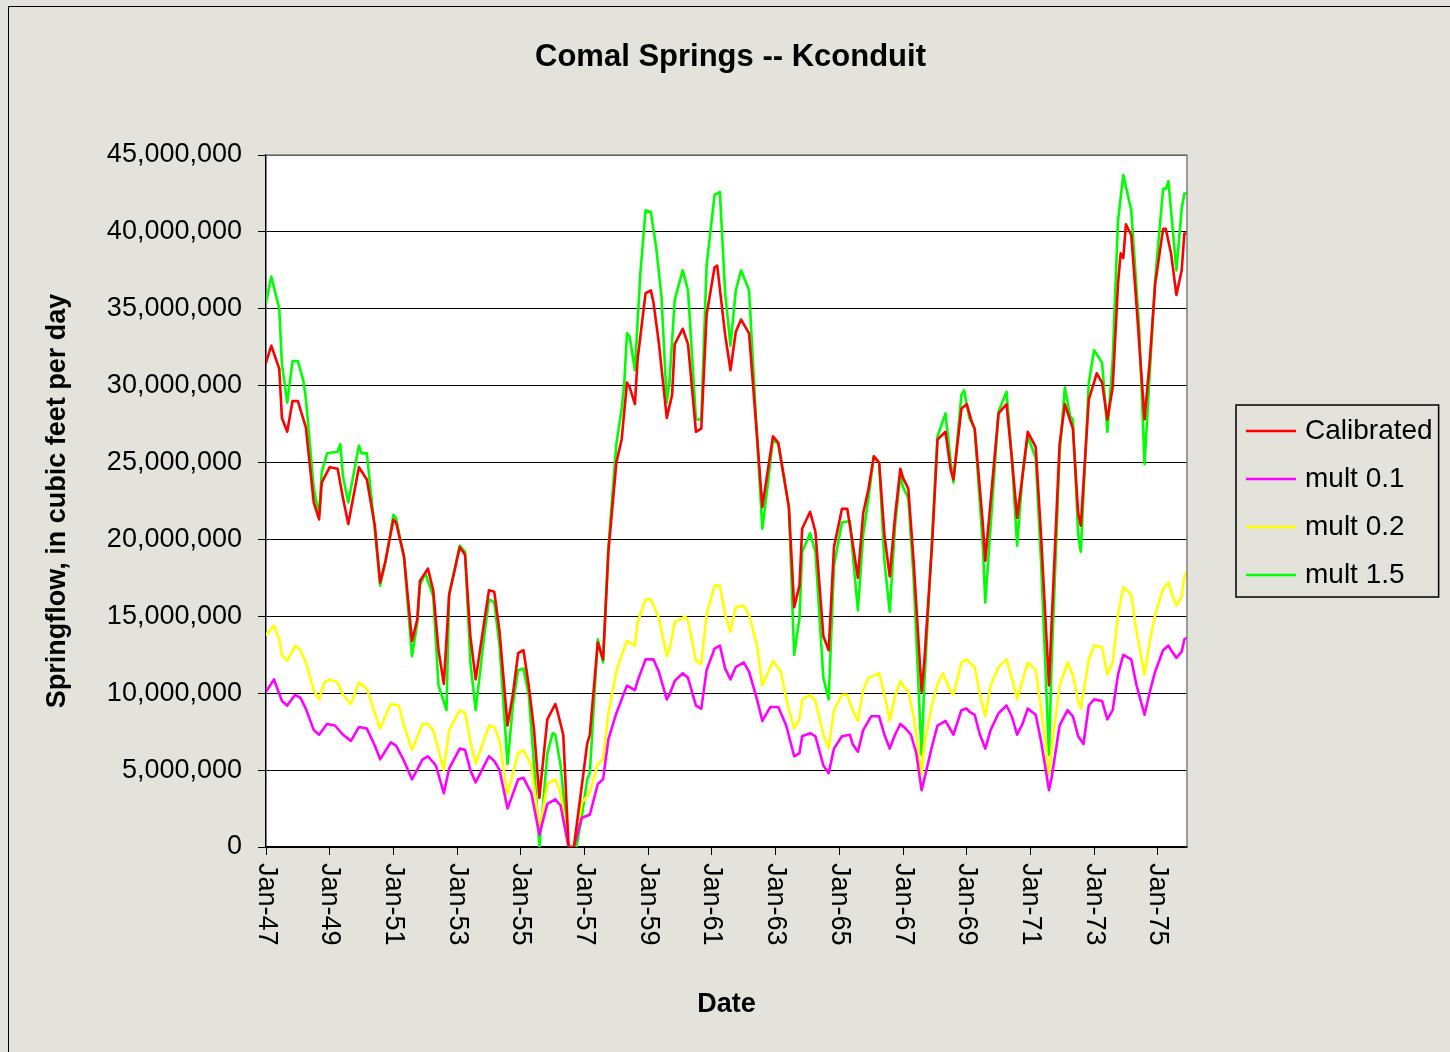 Image resolution: width=1450 pixels, height=1052 pixels. What do you see at coordinates (1095, 904) in the screenshot?
I see `x-tick-label: Jan-73` at bounding box center [1095, 904].